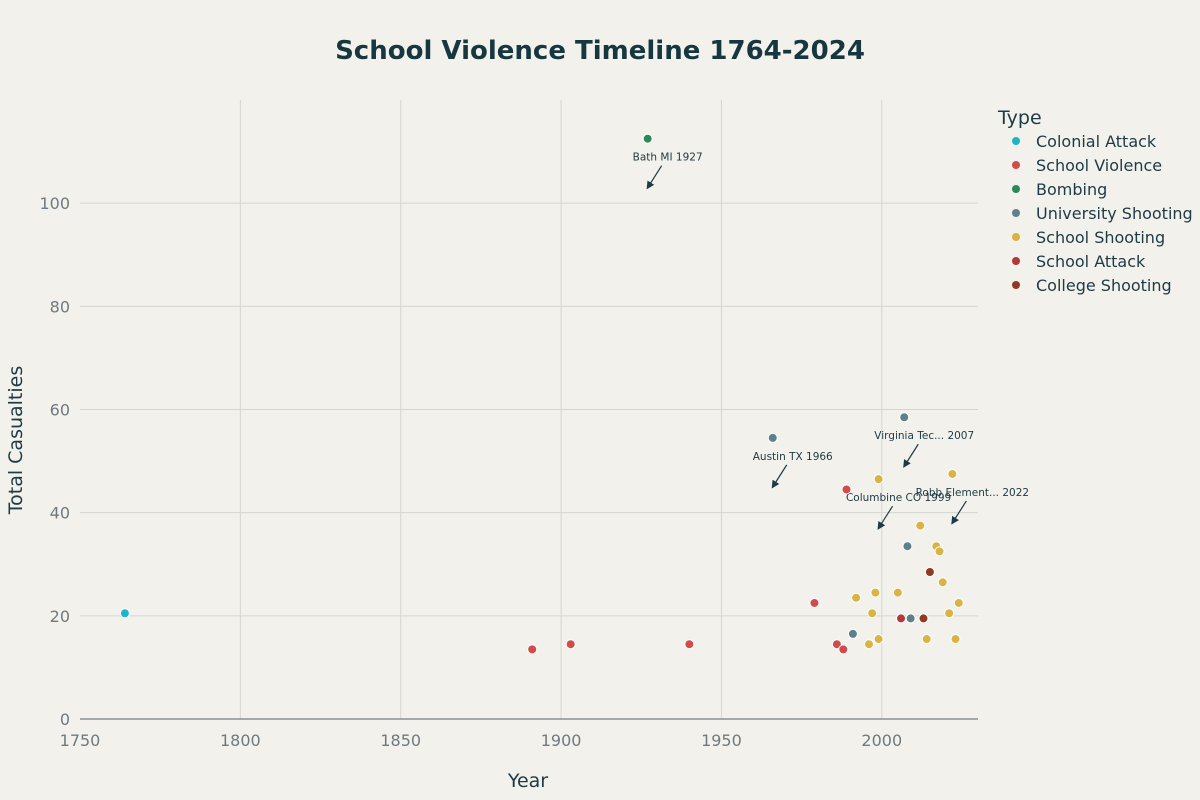  What do you see at coordinates (561, 740) in the screenshot?
I see `x-tick-label: 1900` at bounding box center [561, 740].